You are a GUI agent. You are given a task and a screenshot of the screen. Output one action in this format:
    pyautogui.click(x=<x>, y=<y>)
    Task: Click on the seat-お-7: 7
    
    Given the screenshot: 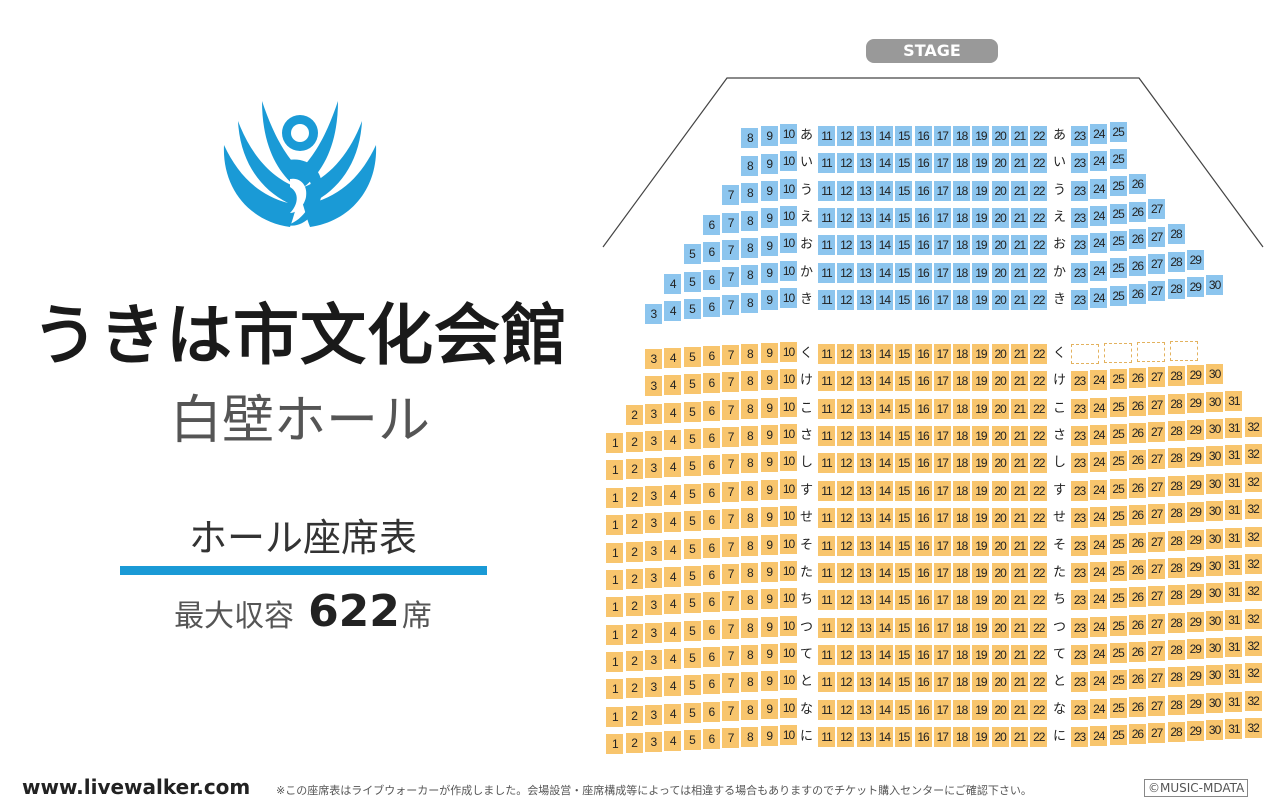 What is the action you would take?
    pyautogui.click(x=731, y=250)
    